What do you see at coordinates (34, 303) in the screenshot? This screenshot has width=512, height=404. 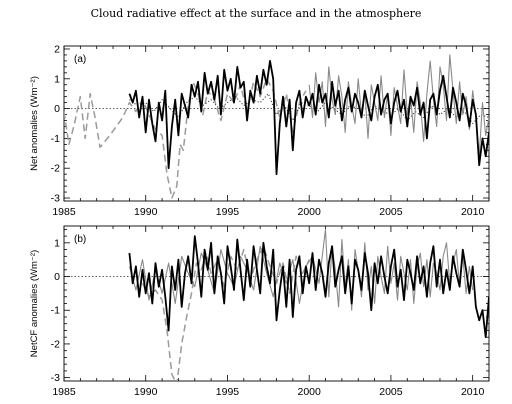 I see `panel-b-ylabel: NetCF anomalies (Wm⁻²)` at bounding box center [34, 303].